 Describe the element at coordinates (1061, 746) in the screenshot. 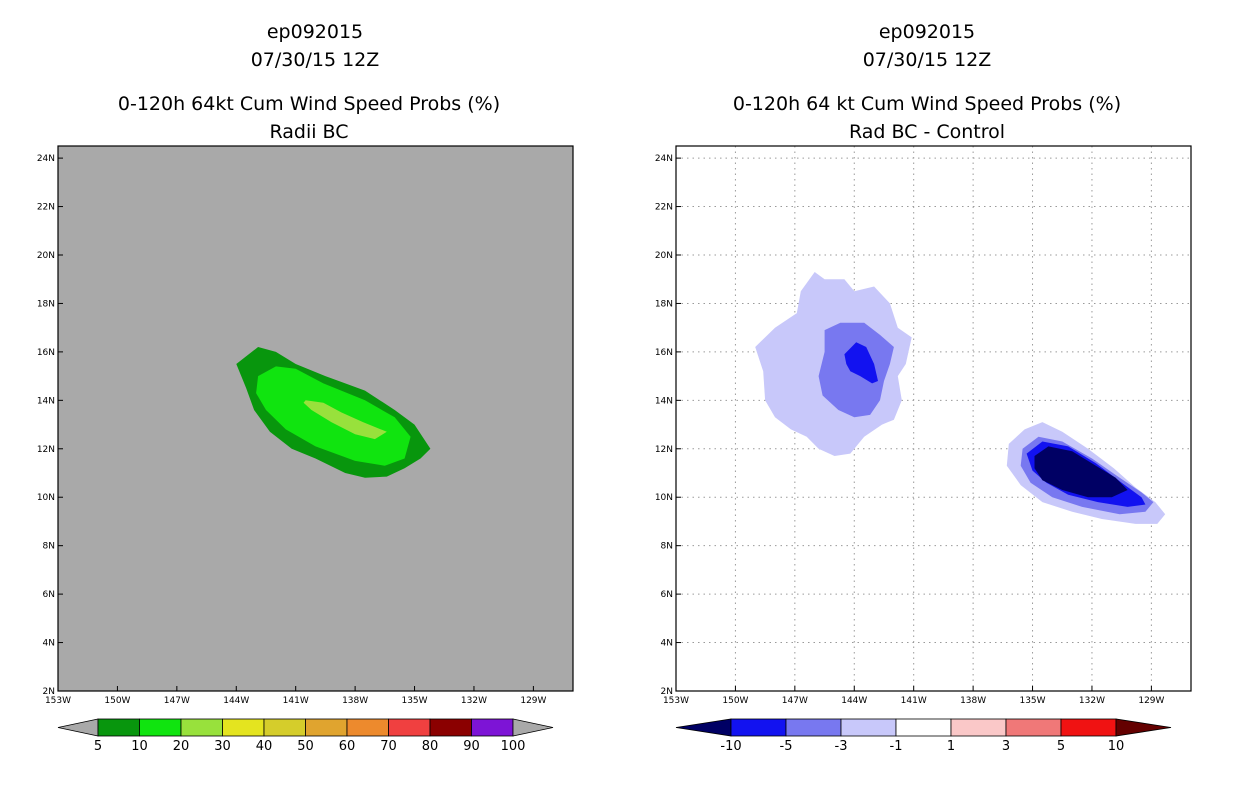

I see `colorbar-label: 5` at that location.